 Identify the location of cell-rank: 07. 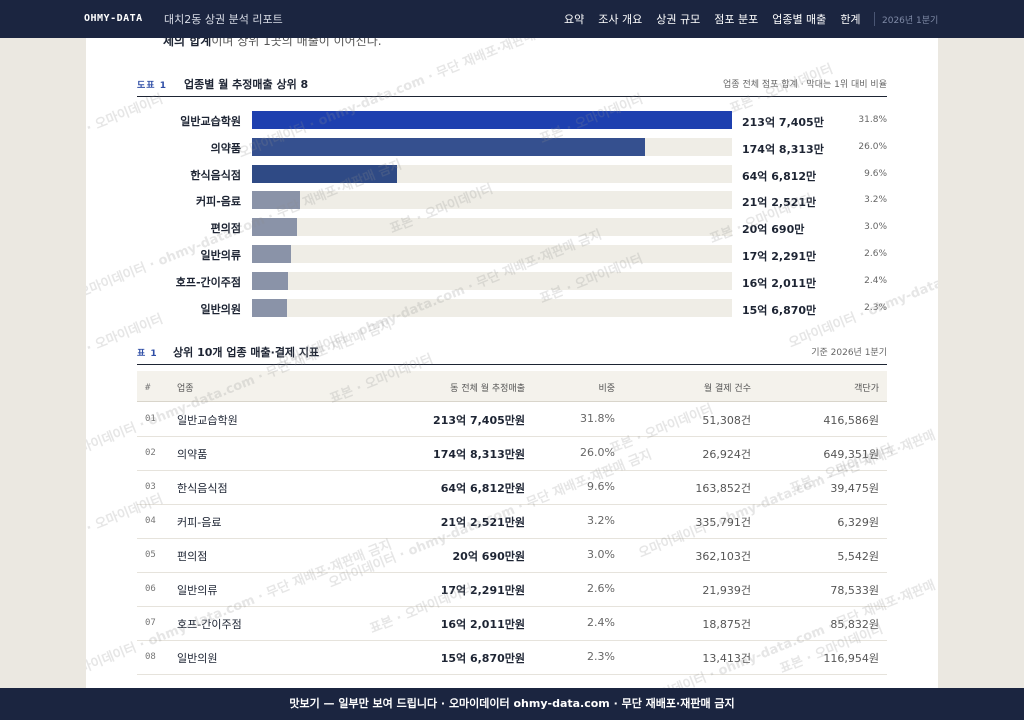
(150, 623).